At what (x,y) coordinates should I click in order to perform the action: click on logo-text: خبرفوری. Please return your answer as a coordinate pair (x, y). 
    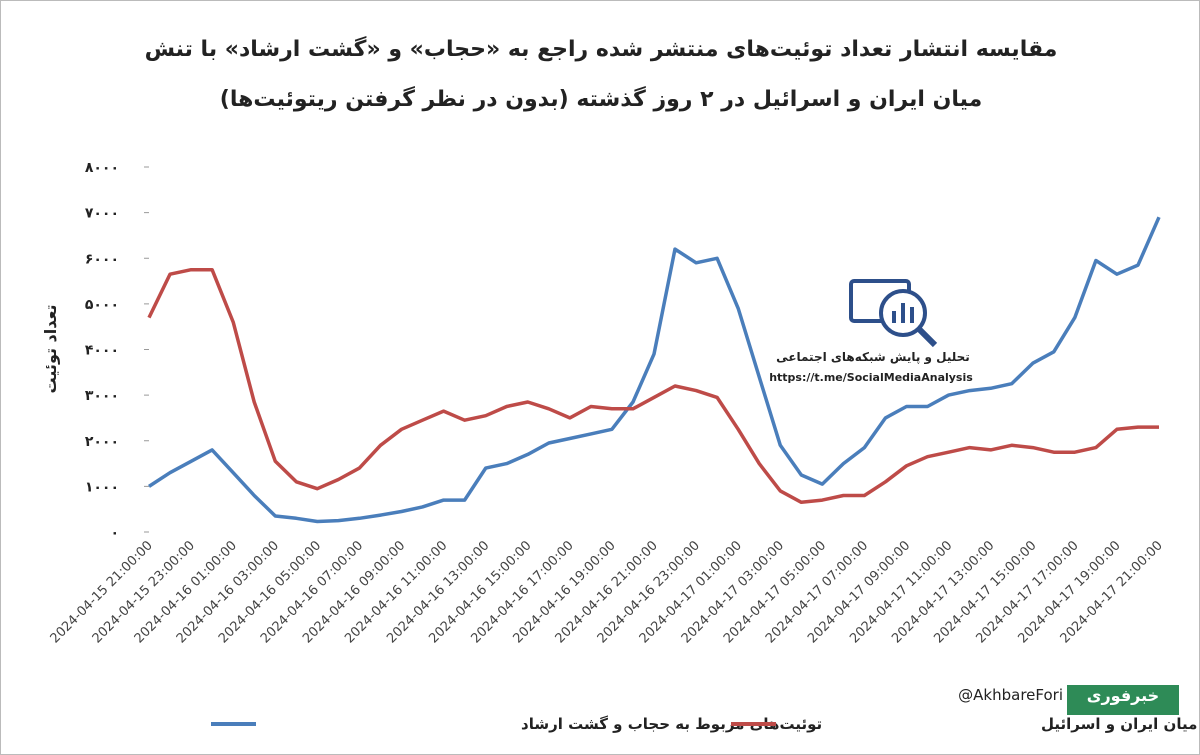
    Looking at the image, I should click on (1123, 695).